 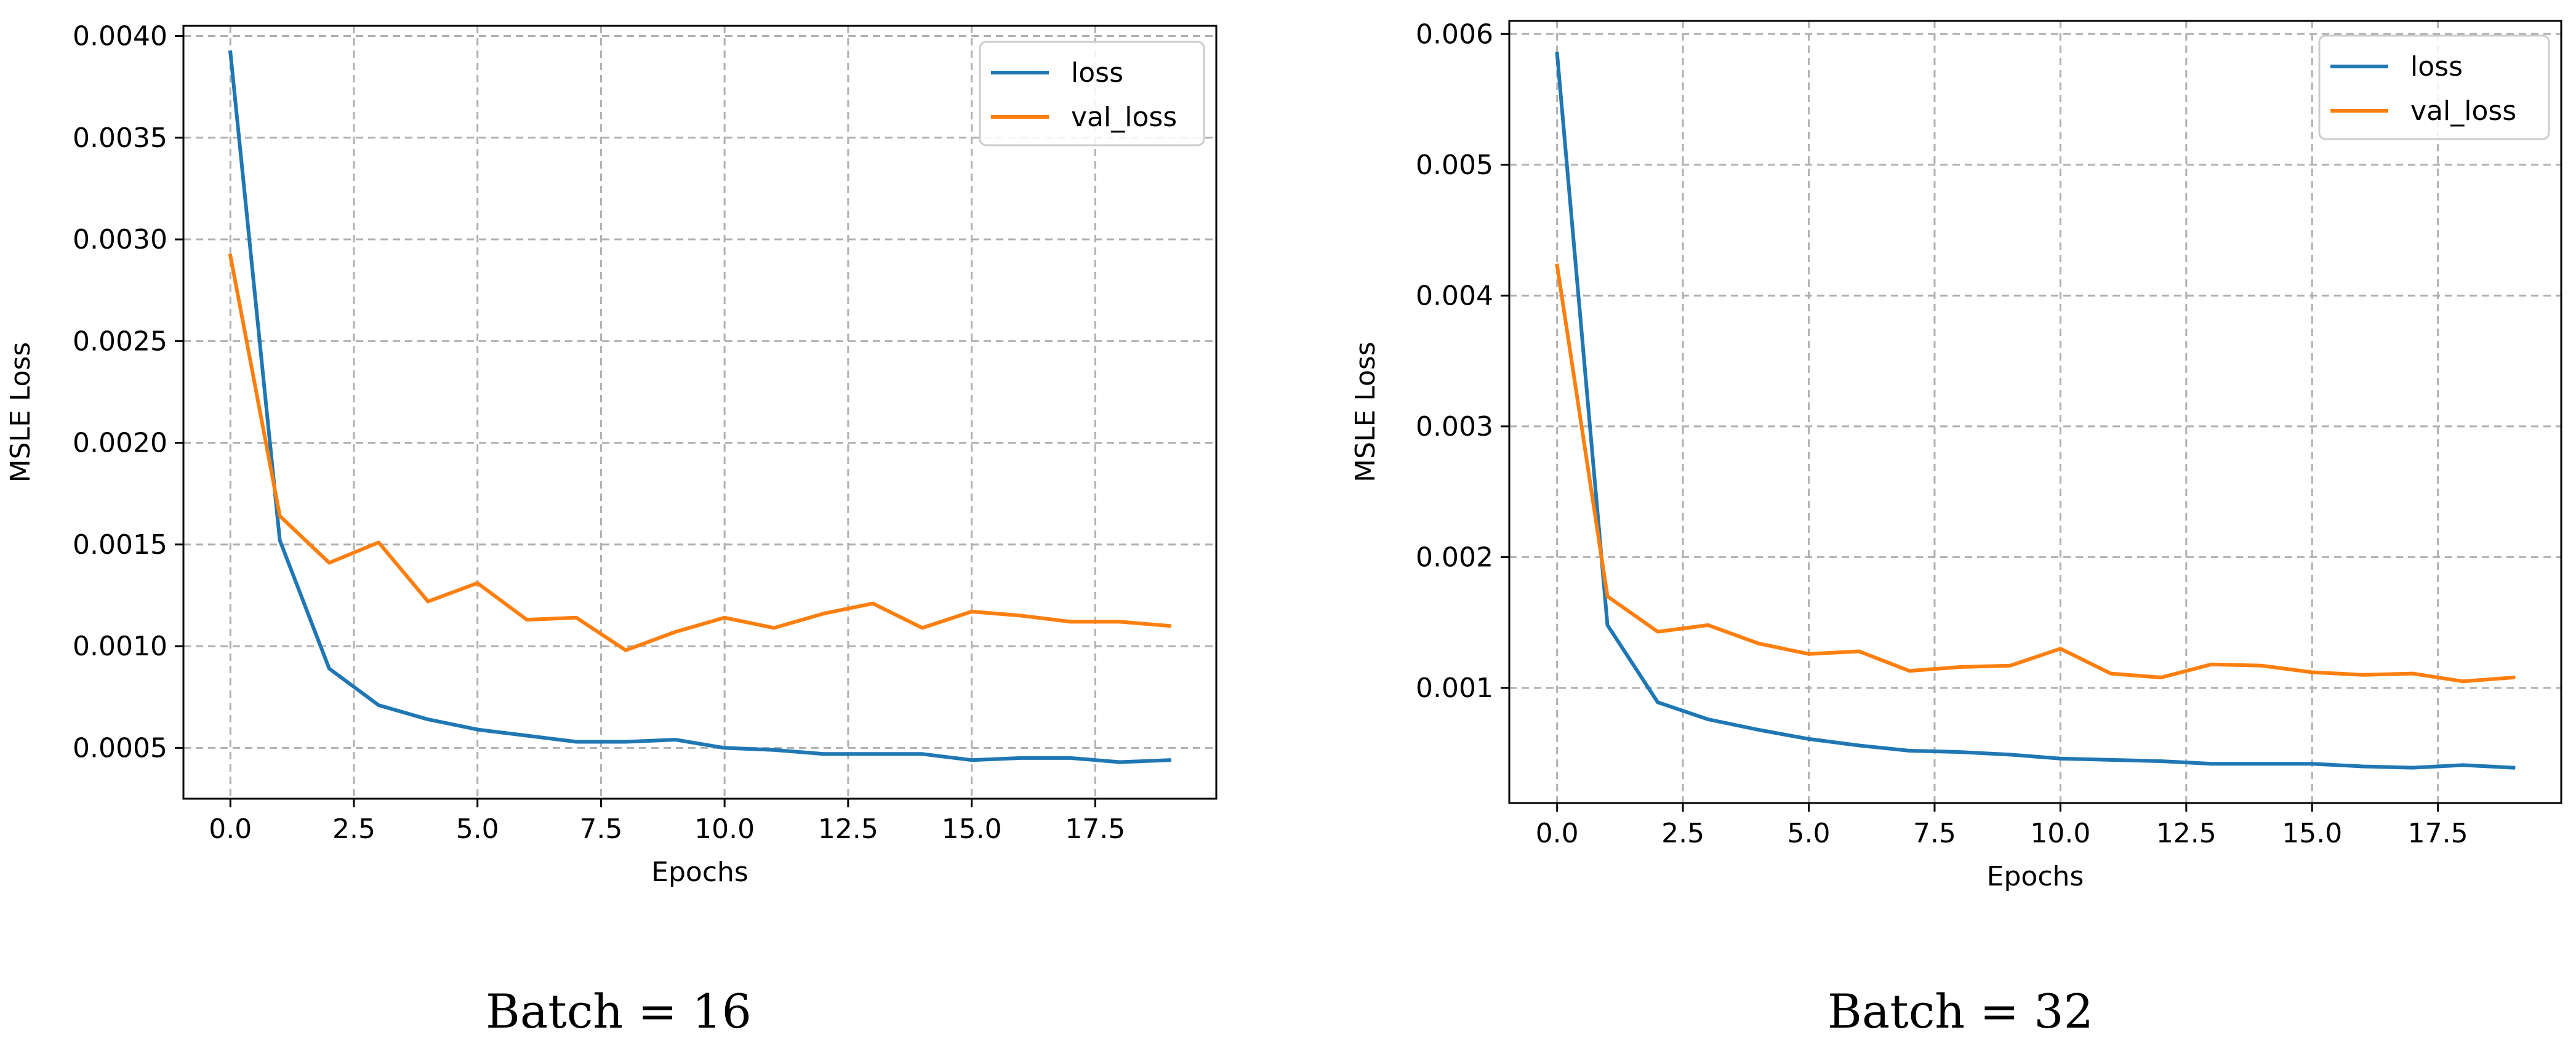 I want to click on y-tick-label: 0.005, so click(x=1454, y=165).